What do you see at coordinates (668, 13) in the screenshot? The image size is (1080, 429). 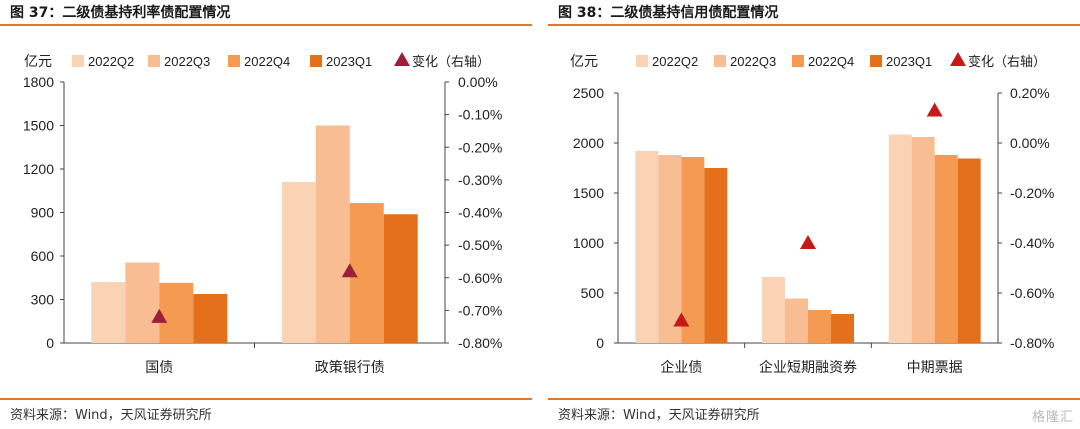 I see `figure-title: 图 38：二级债基持信用债配置情况` at bounding box center [668, 13].